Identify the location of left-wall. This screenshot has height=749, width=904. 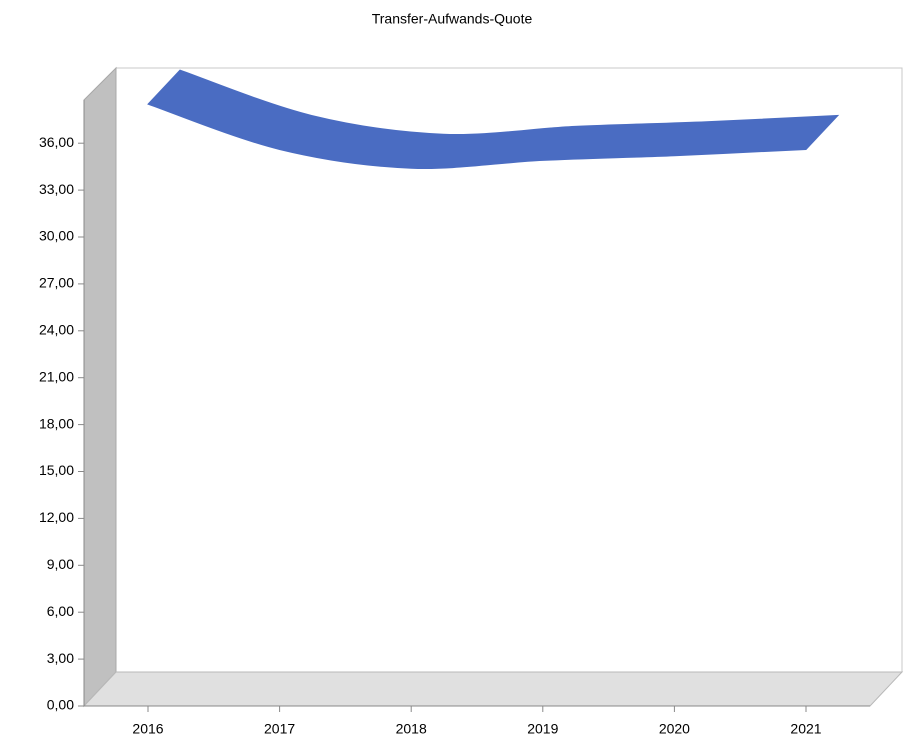
(100, 387).